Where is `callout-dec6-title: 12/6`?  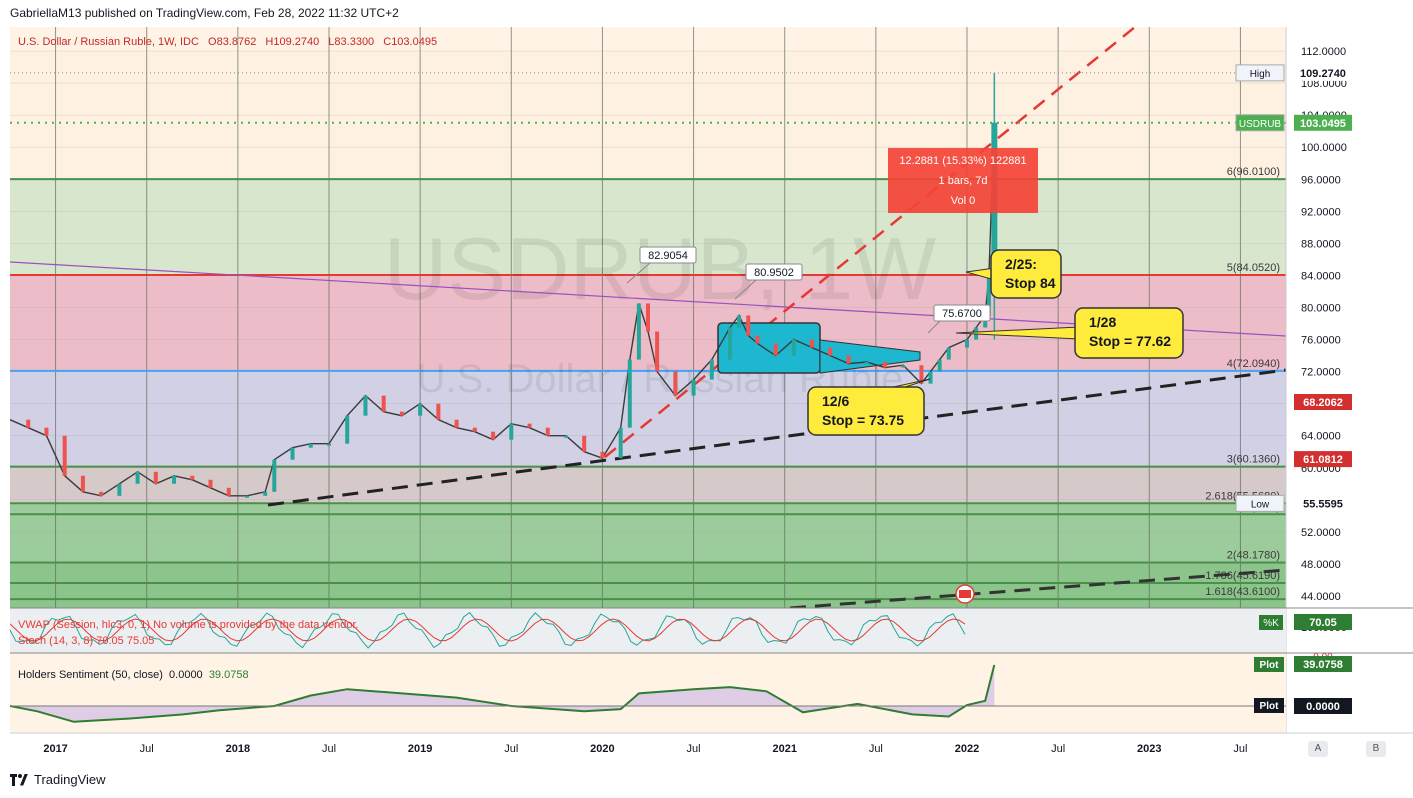
callout-dec6-title: 12/6 is located at coordinates (835, 401).